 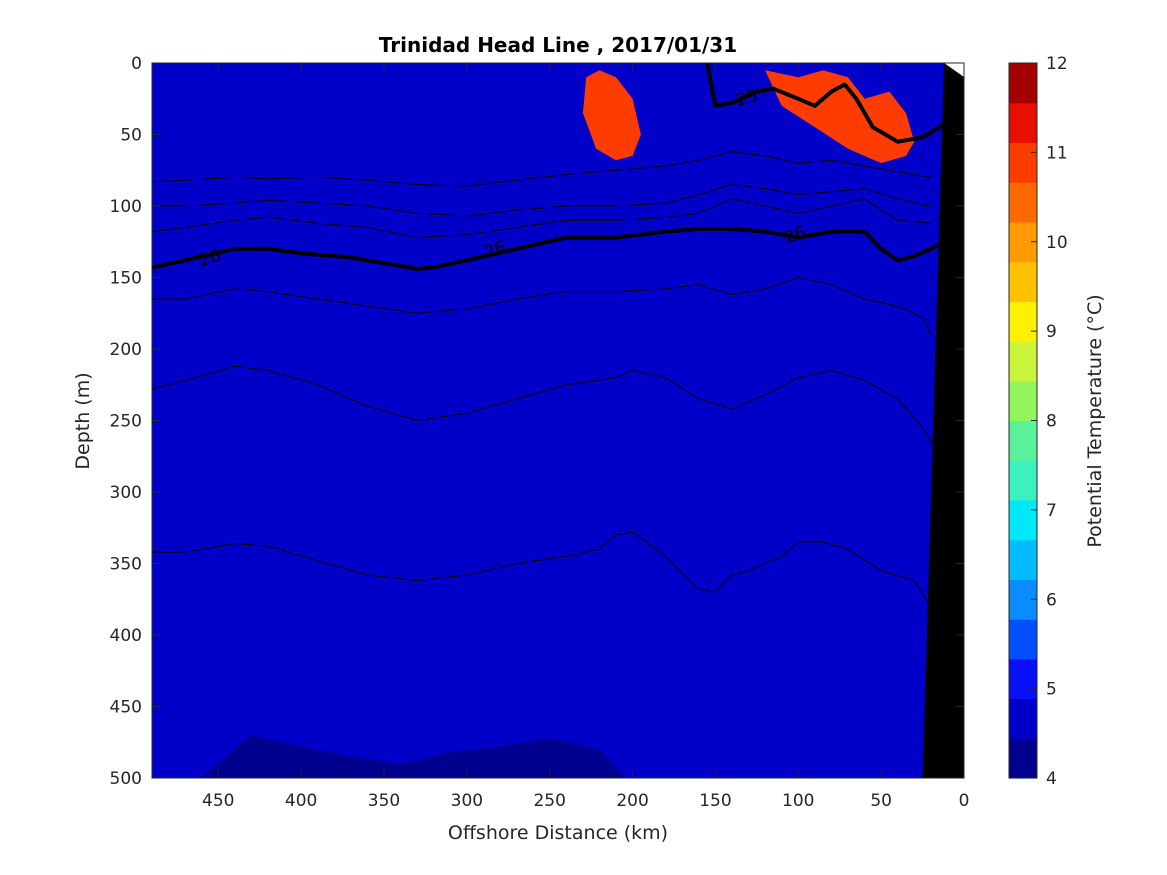 I want to click on y-tick-label: 150, so click(x=126, y=279).